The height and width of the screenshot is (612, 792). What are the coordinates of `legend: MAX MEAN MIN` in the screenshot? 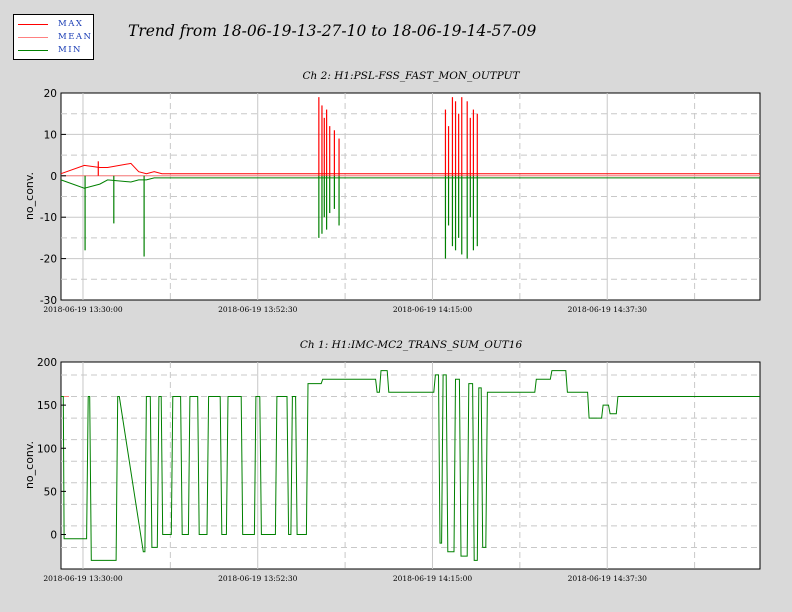 It's located at (53, 37).